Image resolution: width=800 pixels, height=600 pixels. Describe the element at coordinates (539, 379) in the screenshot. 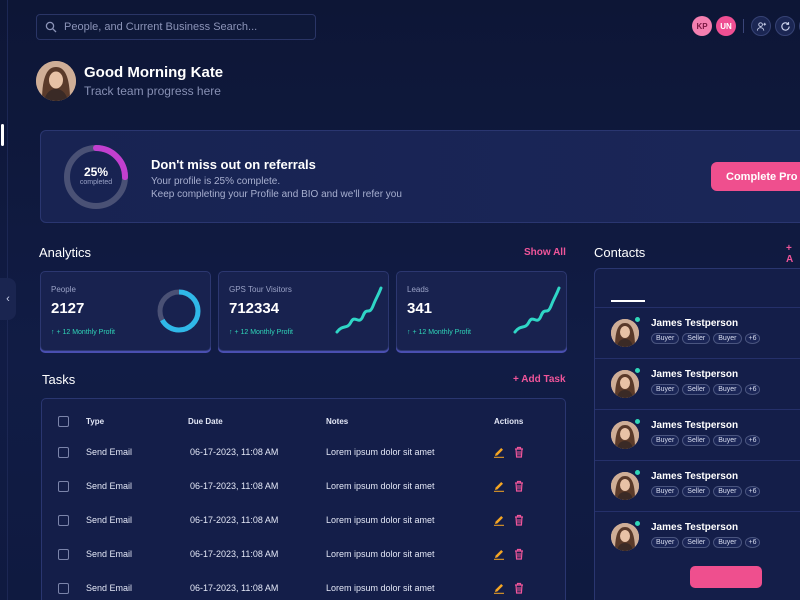

I see `add-task-link: + Add Task` at that location.